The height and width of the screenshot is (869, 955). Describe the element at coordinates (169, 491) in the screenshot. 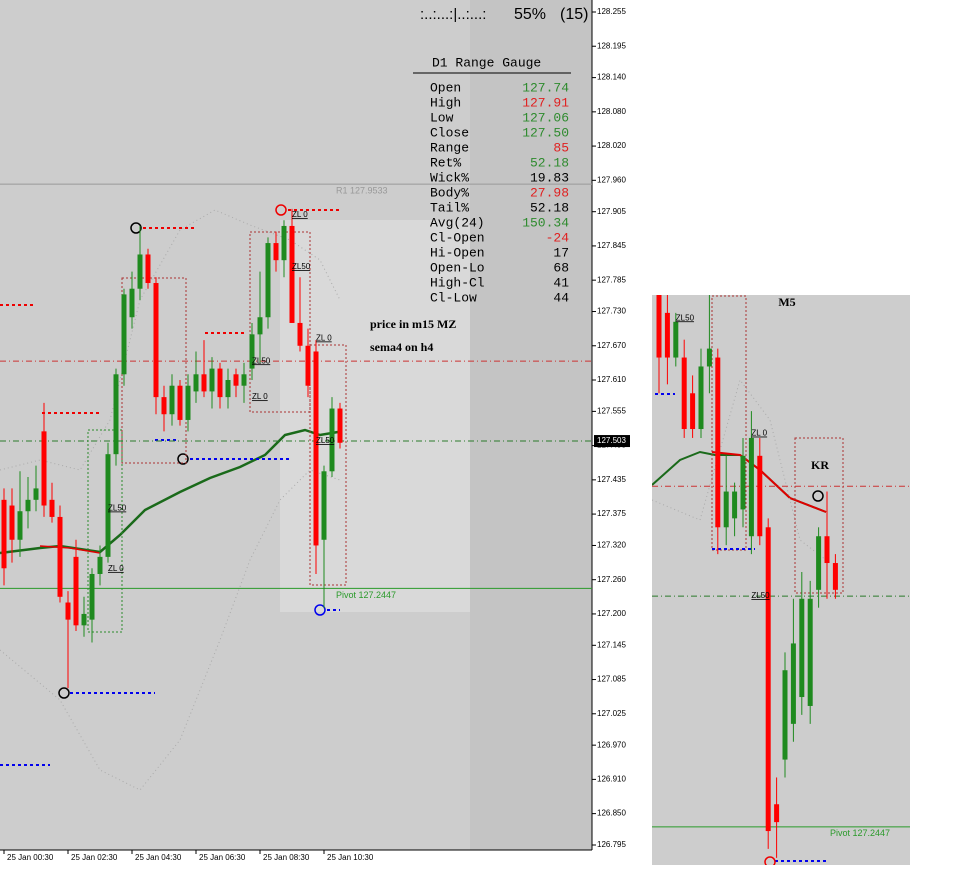

I see `moving-average` at that location.